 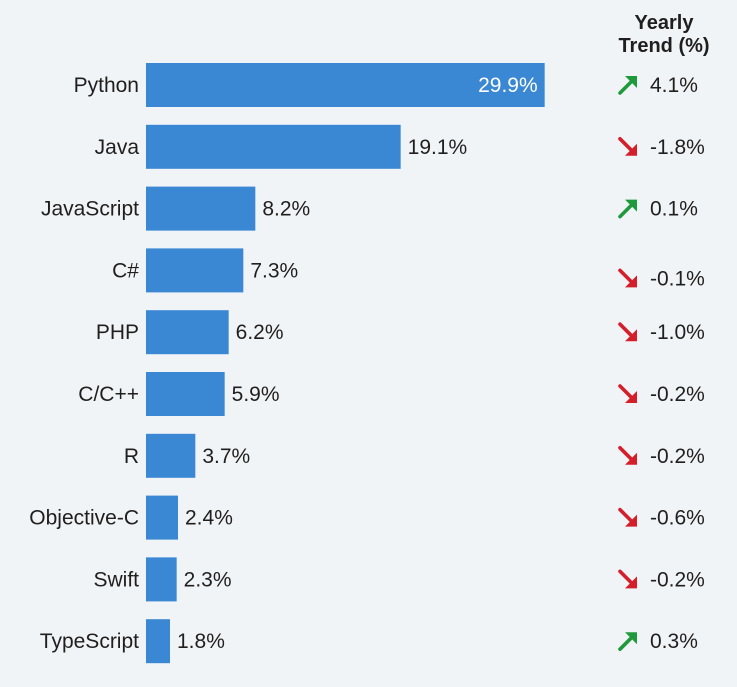 What do you see at coordinates (90, 209) in the screenshot?
I see `category-label: JavaScript` at bounding box center [90, 209].